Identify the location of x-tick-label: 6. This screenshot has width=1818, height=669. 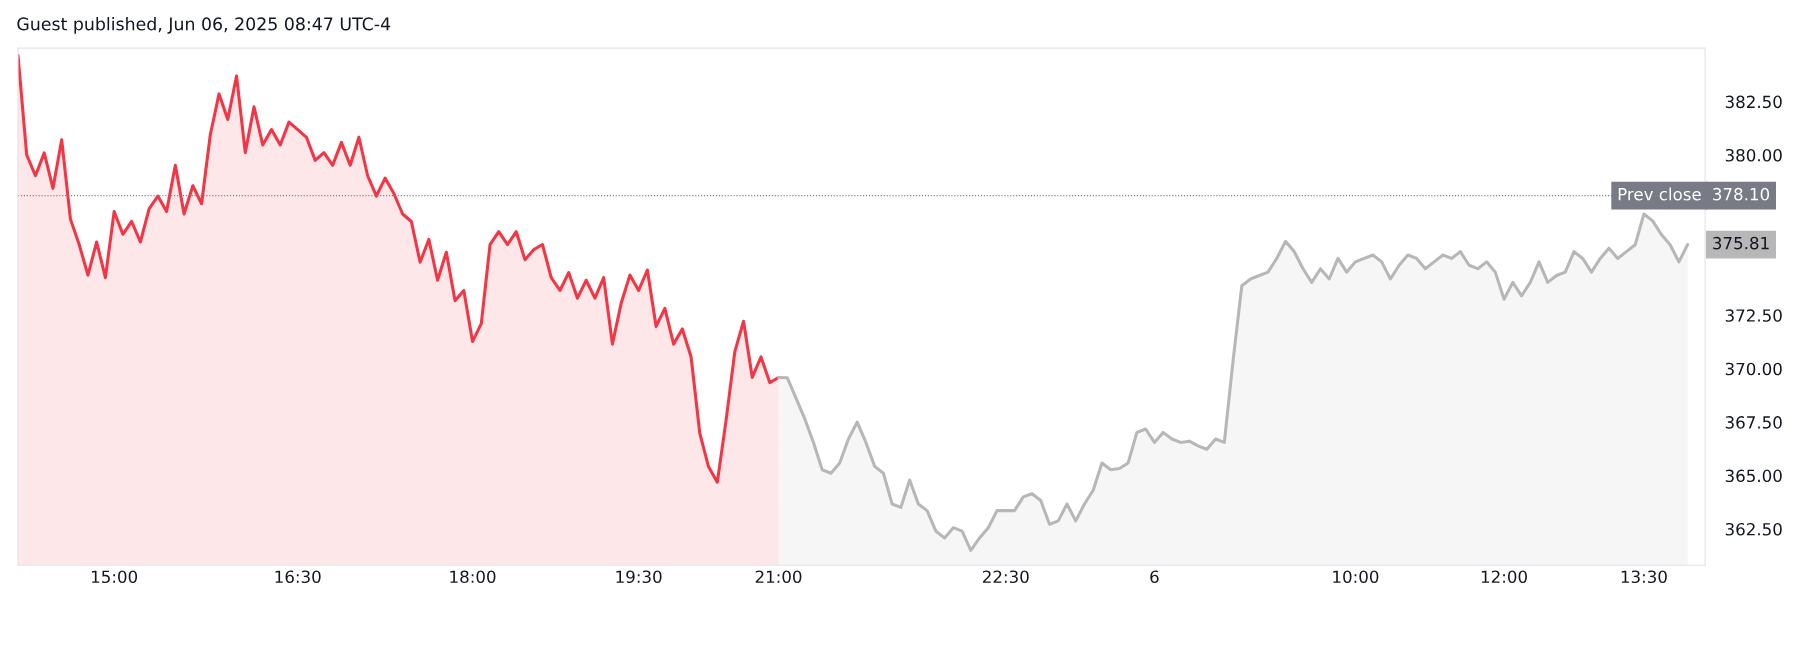
(1154, 577).